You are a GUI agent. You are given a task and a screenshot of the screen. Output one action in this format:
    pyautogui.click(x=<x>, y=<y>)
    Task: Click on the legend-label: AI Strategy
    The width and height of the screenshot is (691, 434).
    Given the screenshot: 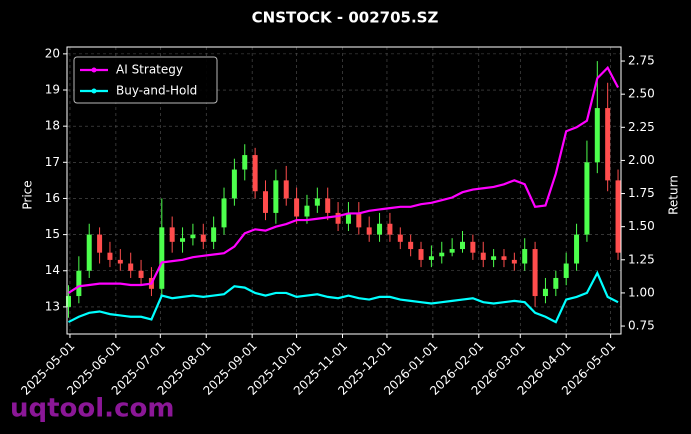 What is the action you would take?
    pyautogui.click(x=149, y=70)
    